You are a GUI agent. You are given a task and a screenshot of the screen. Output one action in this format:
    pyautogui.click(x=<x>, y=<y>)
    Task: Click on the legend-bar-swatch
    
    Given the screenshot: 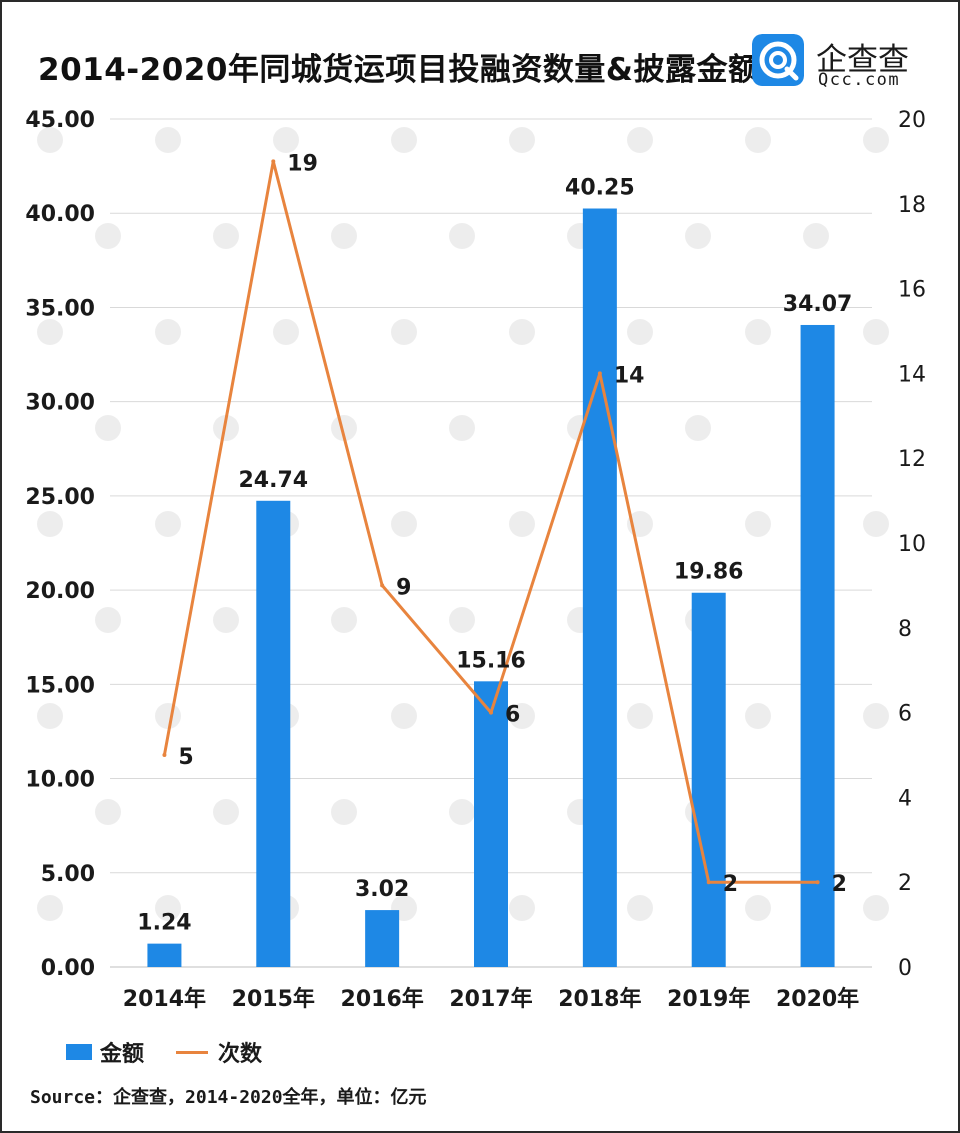 What is the action you would take?
    pyautogui.click(x=79, y=1052)
    